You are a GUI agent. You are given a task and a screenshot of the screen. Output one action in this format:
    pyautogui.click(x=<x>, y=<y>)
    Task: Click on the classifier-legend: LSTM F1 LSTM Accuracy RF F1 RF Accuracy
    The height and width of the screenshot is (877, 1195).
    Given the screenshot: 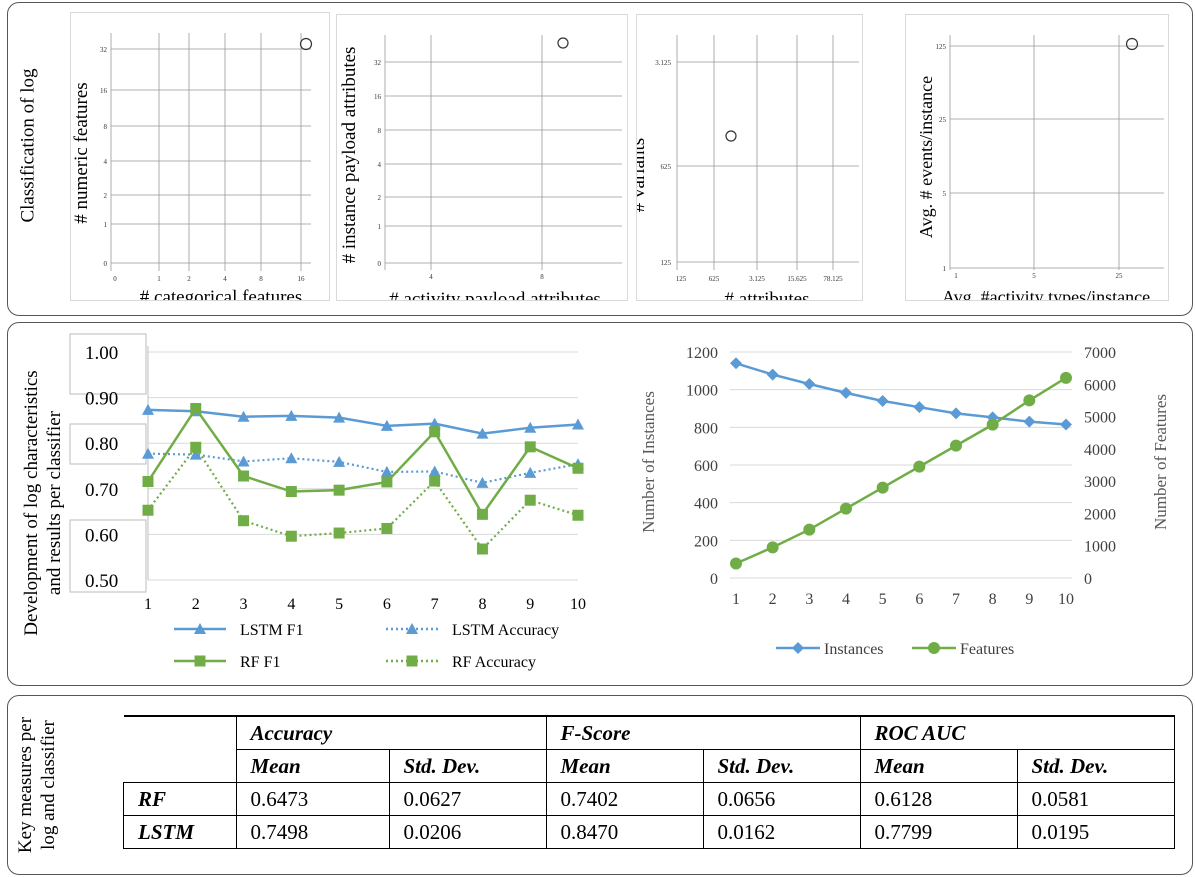 What is the action you would take?
    pyautogui.click(x=366, y=646)
    